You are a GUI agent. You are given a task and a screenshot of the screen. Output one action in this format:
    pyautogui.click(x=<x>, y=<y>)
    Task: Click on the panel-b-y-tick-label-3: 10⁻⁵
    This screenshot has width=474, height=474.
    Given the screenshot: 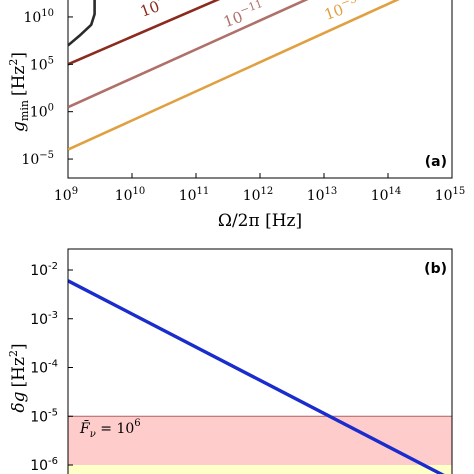 What is the action you would take?
    pyautogui.click(x=44, y=416)
    